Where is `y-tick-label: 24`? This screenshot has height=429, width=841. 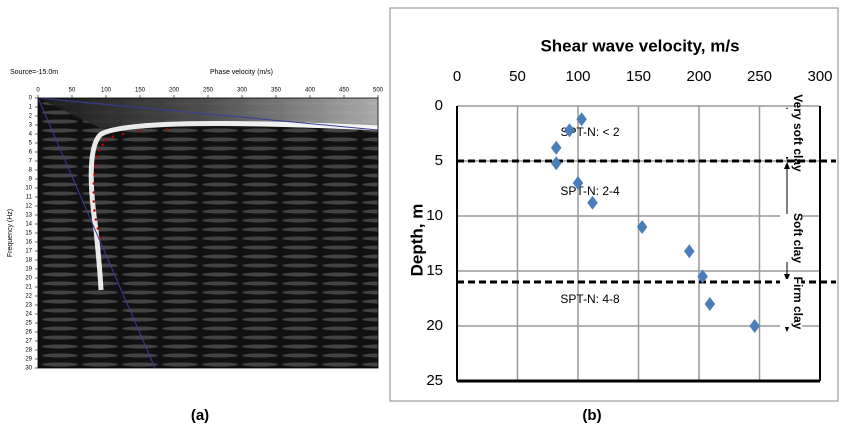
y-tick-label: 24 is located at coordinates (28, 315).